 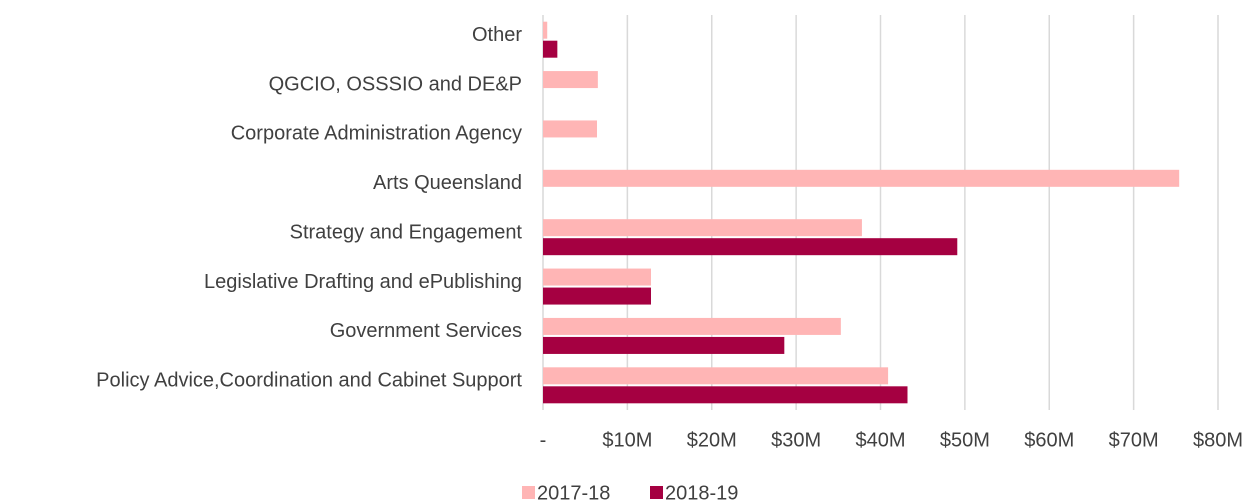 I want to click on x-tick-label: $80M, so click(x=1218, y=440).